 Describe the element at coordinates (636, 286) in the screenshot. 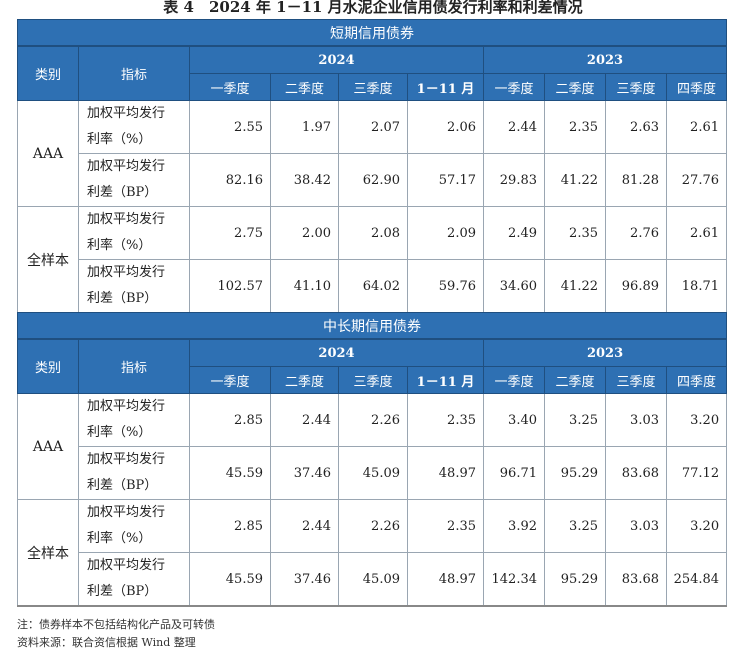

I see `value-cell: 96.89` at that location.